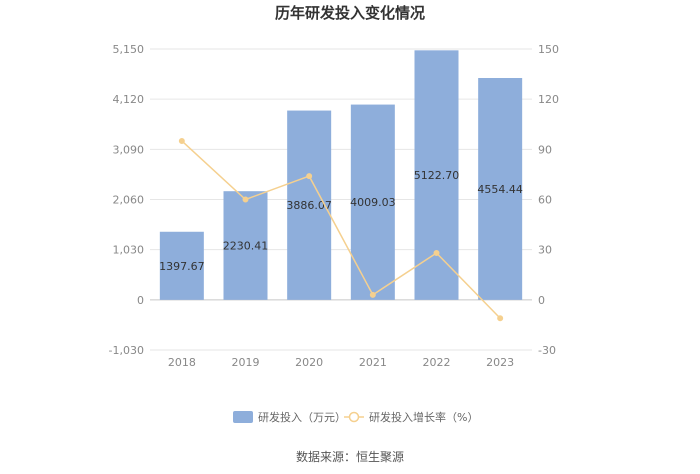 Image resolution: width=700 pixels, height=474 pixels. I want to click on right-tick-label: 0, so click(541, 300).